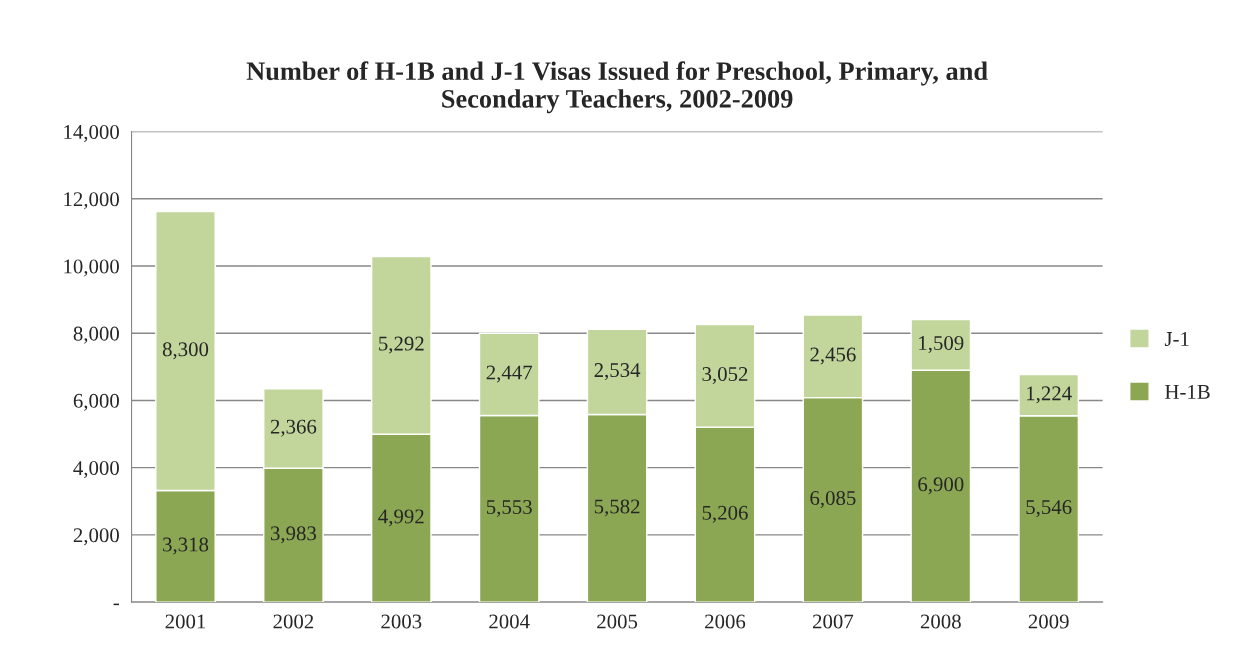 This screenshot has width=1253, height=658. What do you see at coordinates (1176, 338) in the screenshot?
I see `legend-label: J-1` at bounding box center [1176, 338].